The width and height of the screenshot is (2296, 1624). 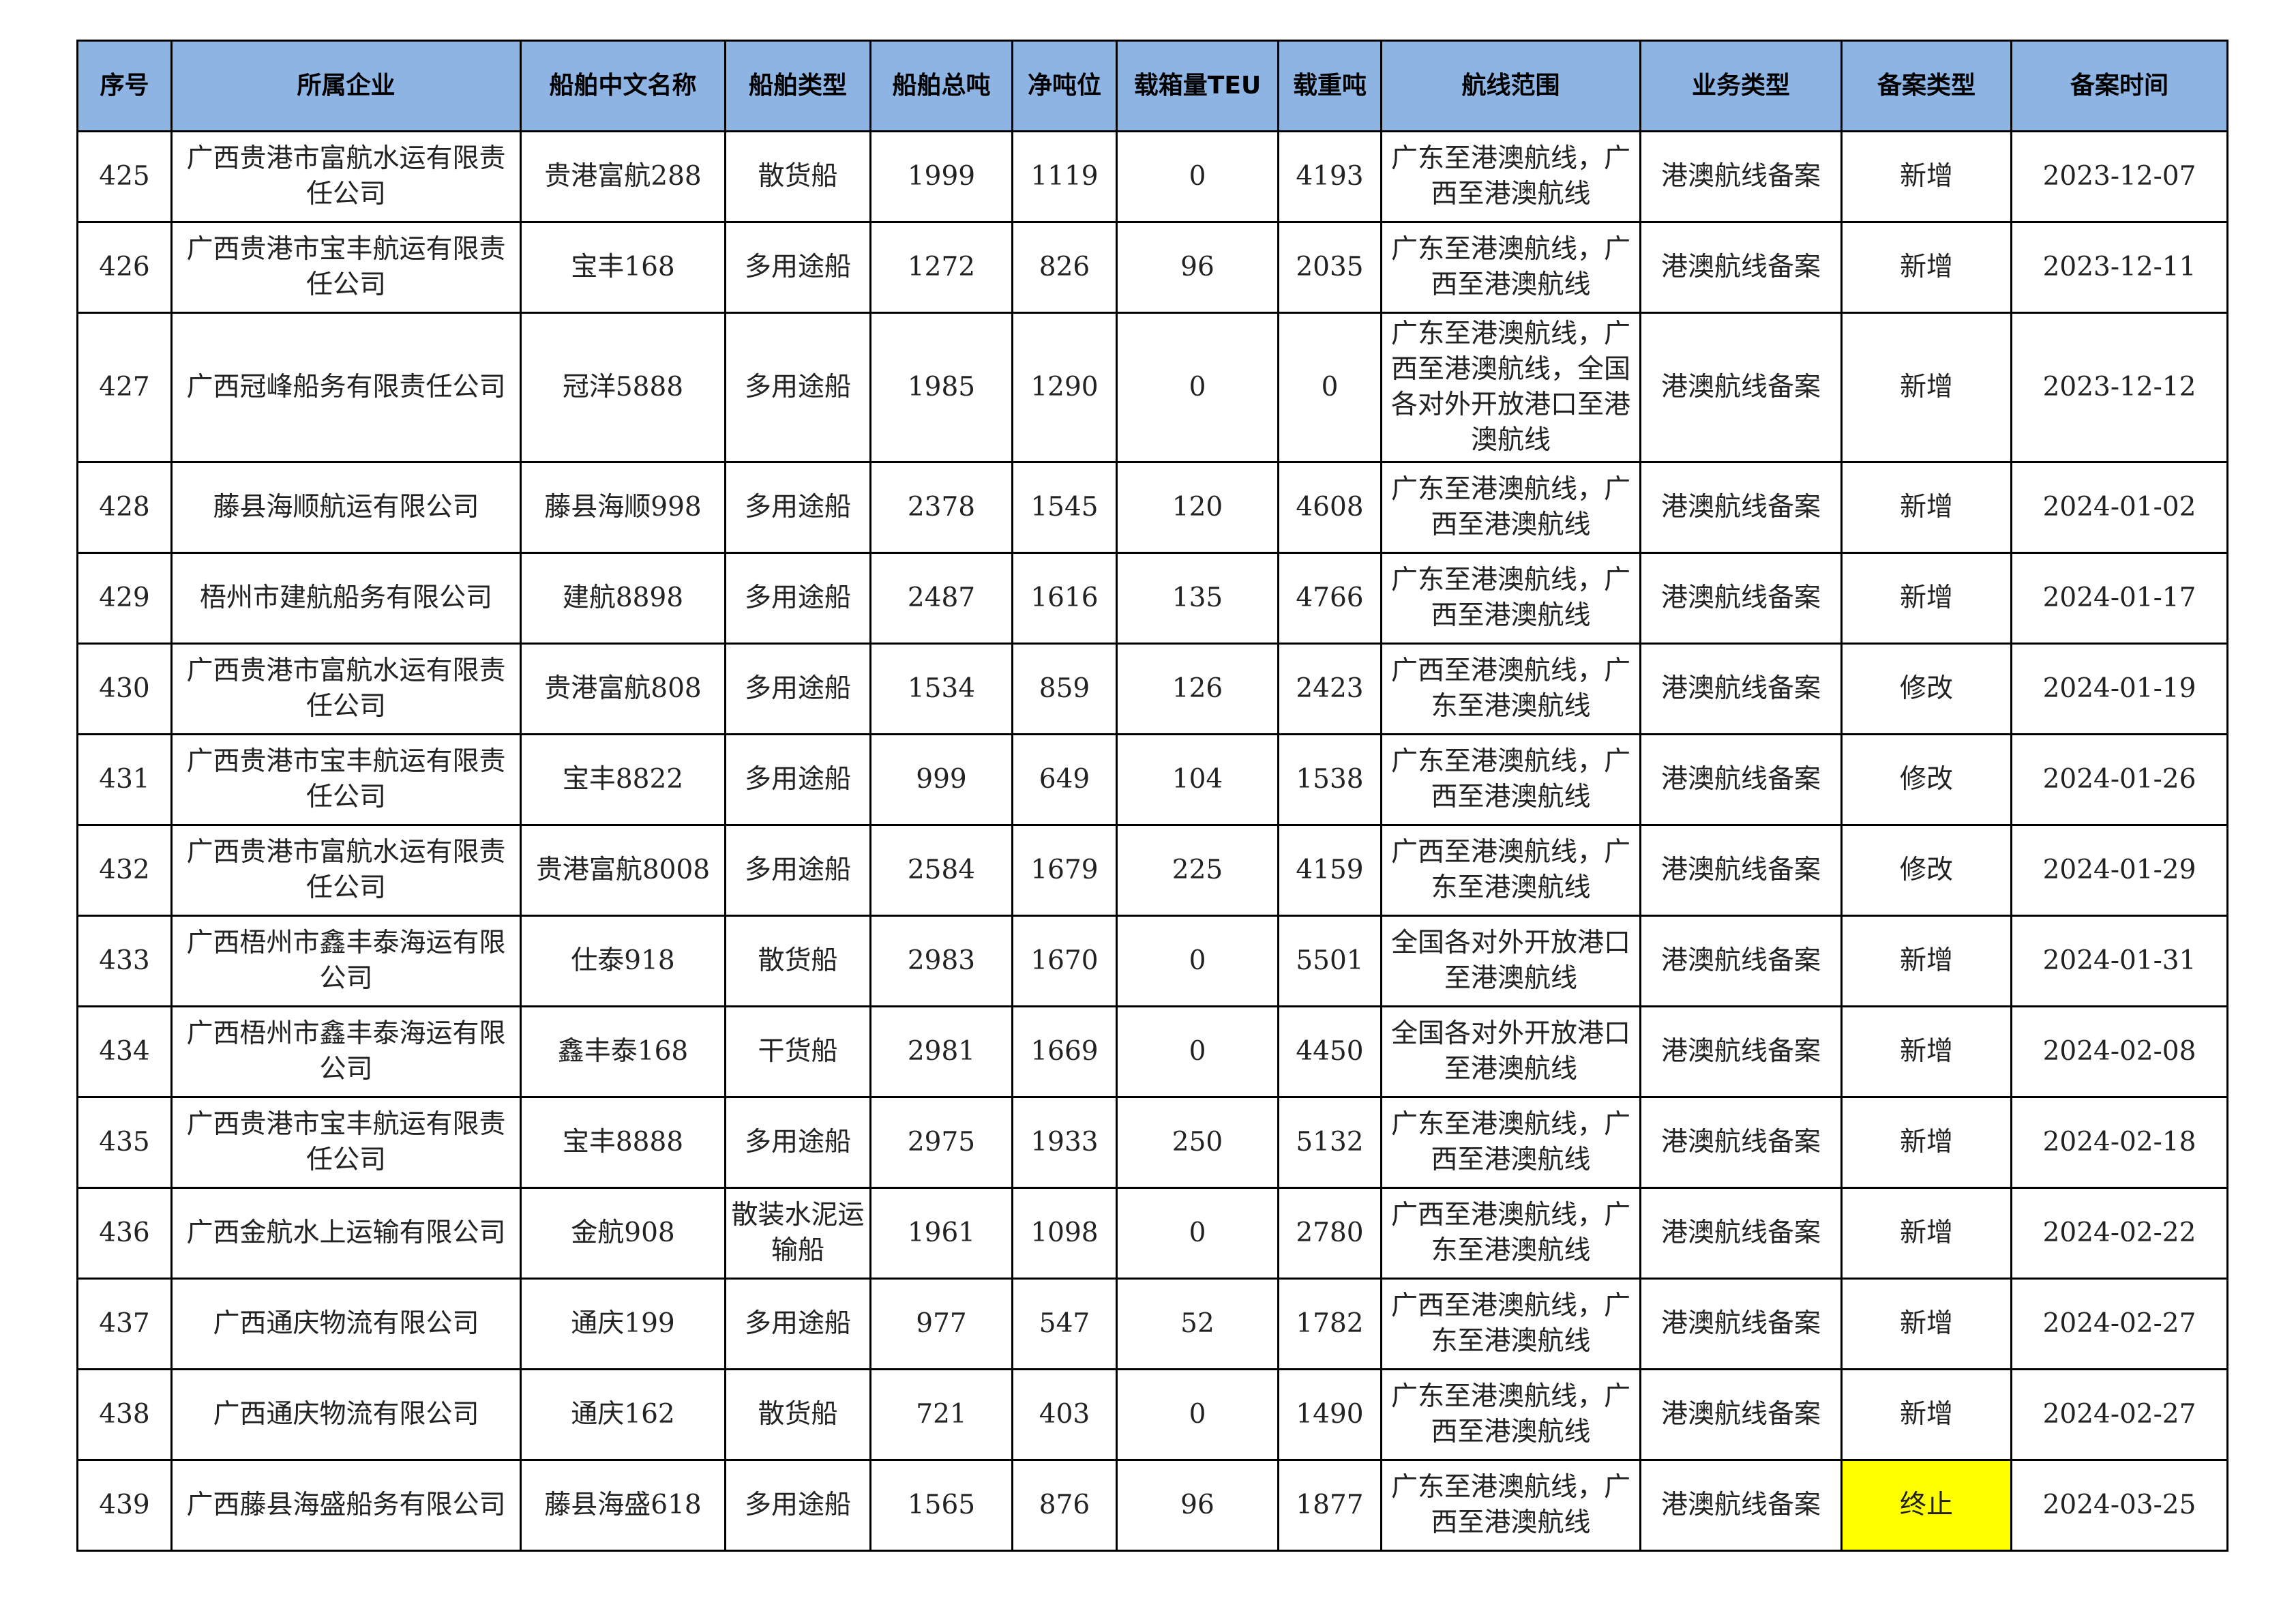 I want to click on table-cell: 2024-02-08, so click(x=2119, y=1051).